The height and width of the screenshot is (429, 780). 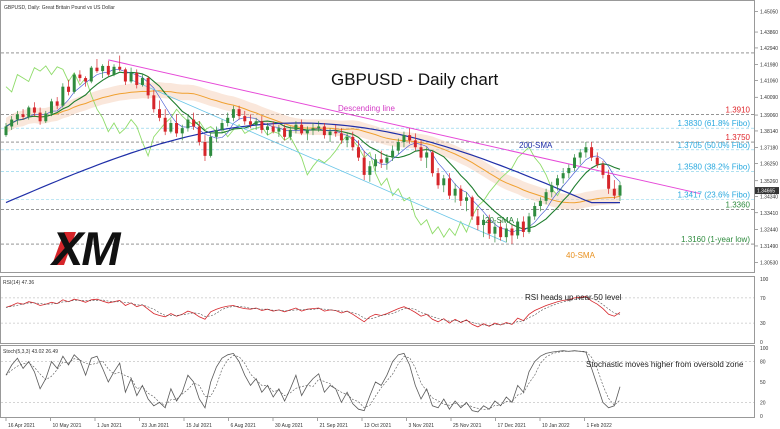 I want to click on price-tick-label: 1.45050, so click(x=769, y=12).